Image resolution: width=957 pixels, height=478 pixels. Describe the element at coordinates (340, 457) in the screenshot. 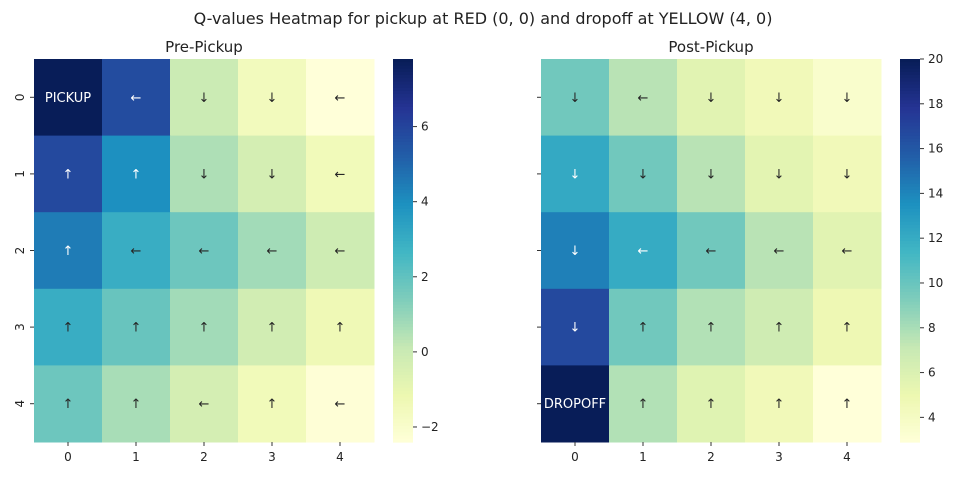

I see `x-tick-label: 4` at that location.